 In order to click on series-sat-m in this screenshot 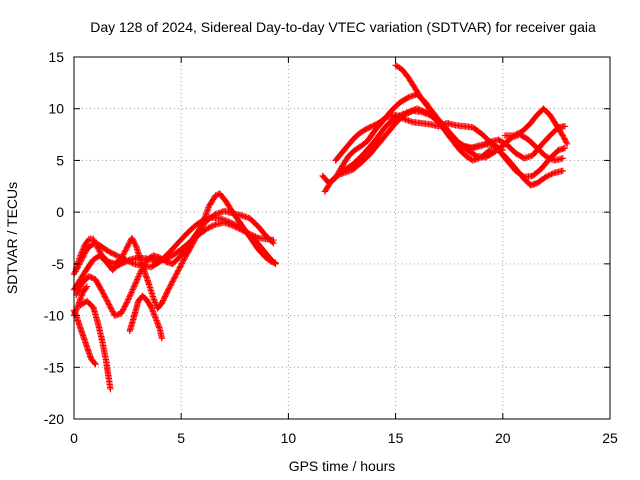, I will do `click(536, 126)`.